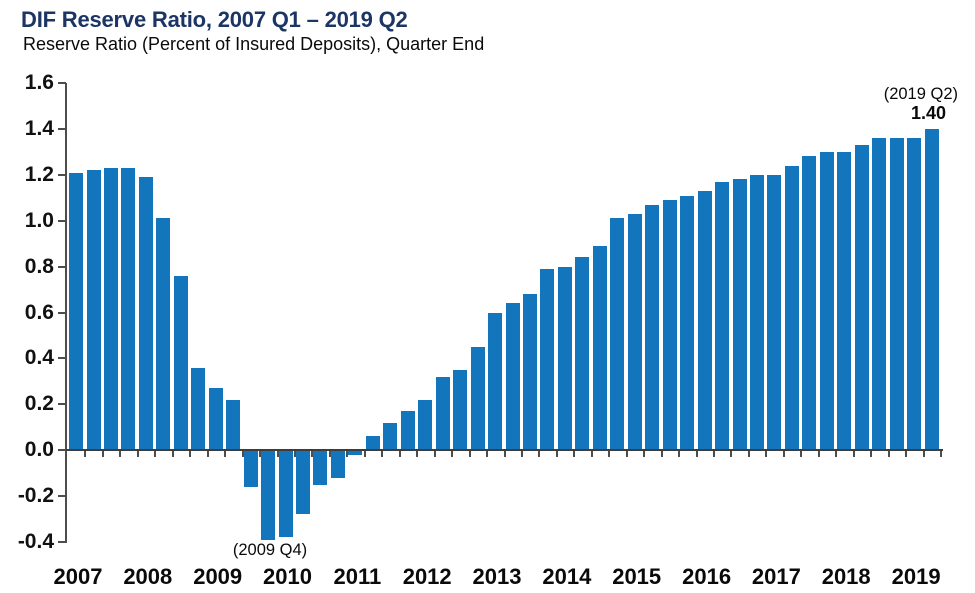 This screenshot has height=593, width=975. Describe the element at coordinates (791, 308) in the screenshot. I see `bar-2017-q2` at that location.